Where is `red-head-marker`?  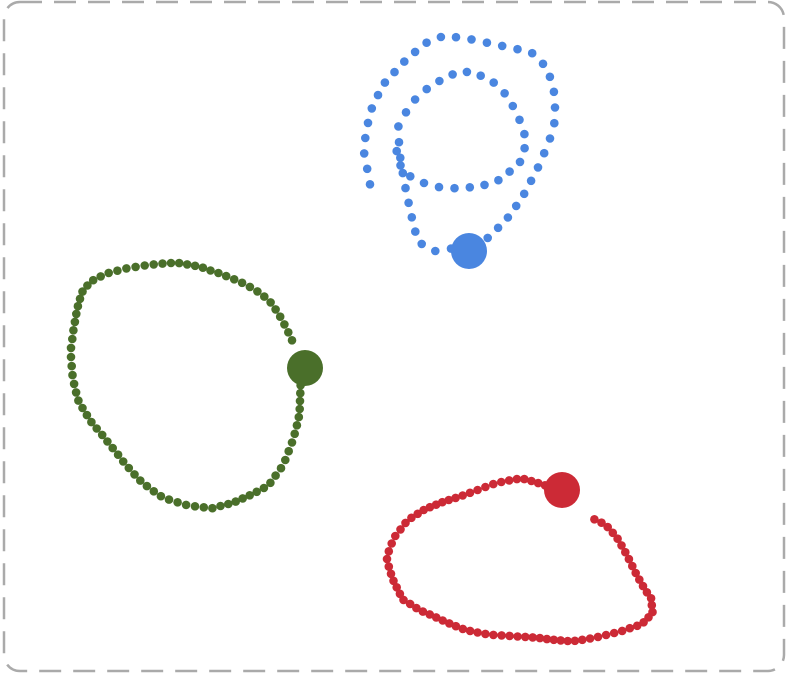
red-head-marker is located at coordinates (562, 490).